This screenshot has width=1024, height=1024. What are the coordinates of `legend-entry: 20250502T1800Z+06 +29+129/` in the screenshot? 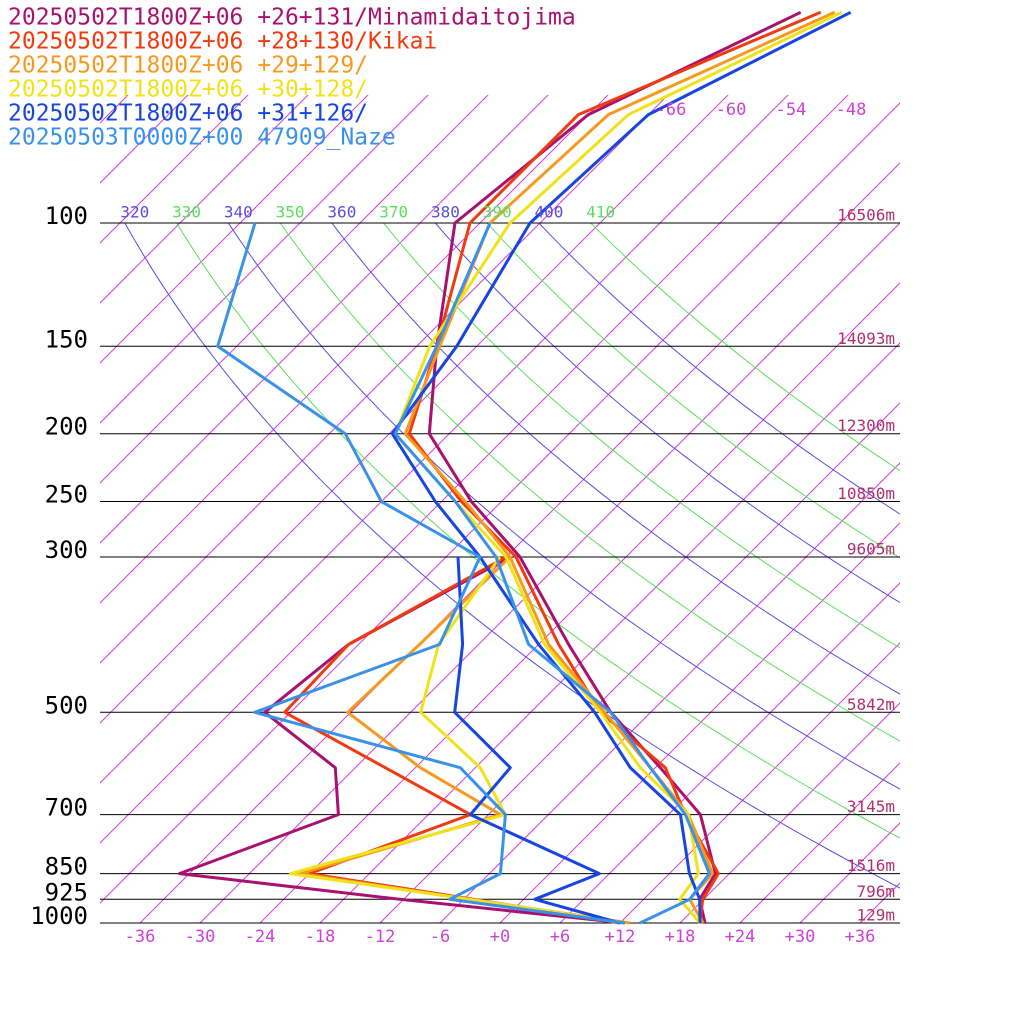 It's located at (188, 66).